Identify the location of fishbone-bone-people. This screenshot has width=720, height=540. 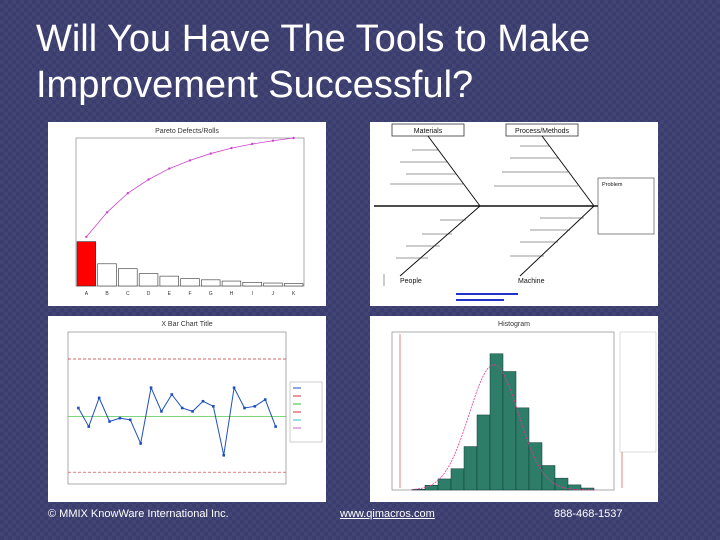
(440, 241).